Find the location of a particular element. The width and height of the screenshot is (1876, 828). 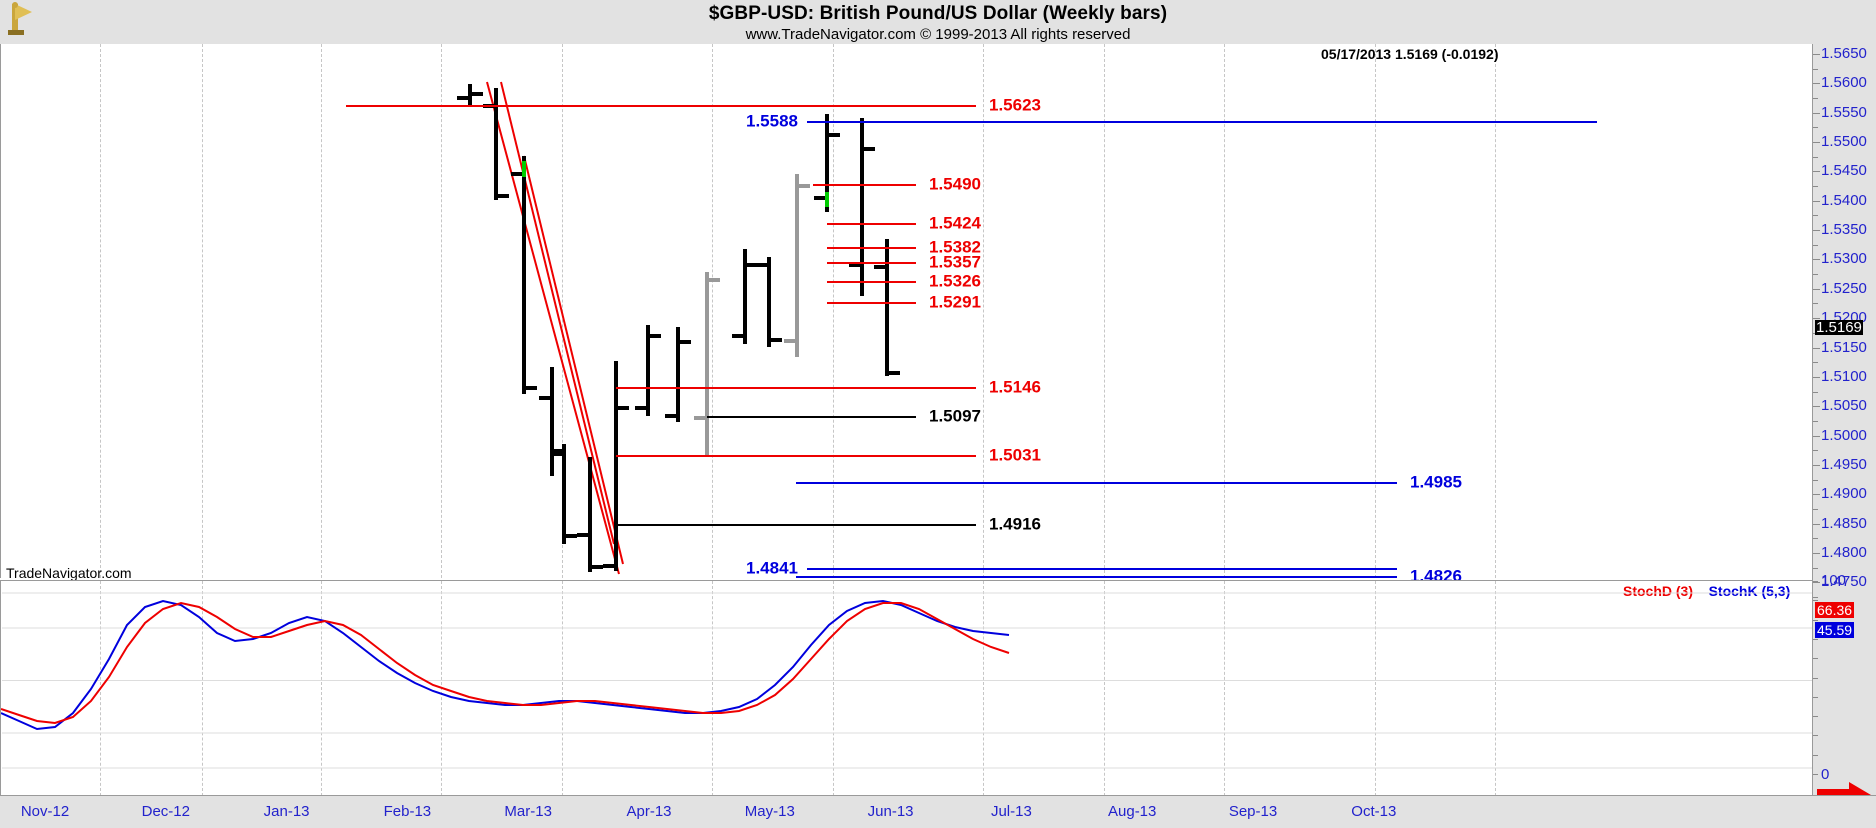

stoch-d-line is located at coordinates (505, 663).